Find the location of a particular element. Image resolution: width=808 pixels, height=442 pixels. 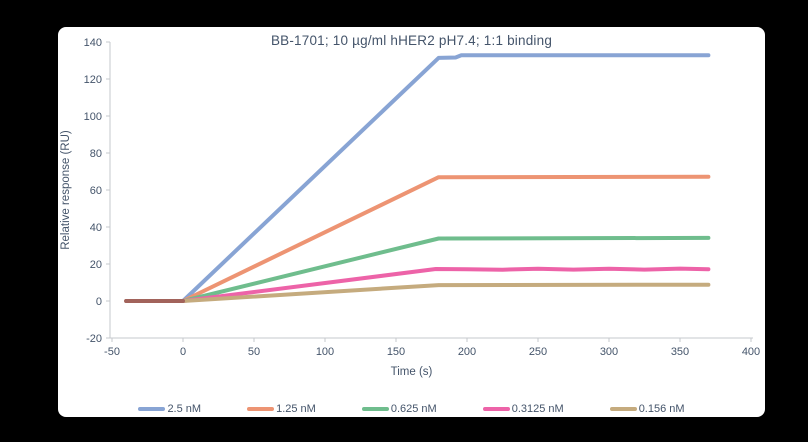

legend-item-2.5-nM: 2.5 nM is located at coordinates (170, 408).